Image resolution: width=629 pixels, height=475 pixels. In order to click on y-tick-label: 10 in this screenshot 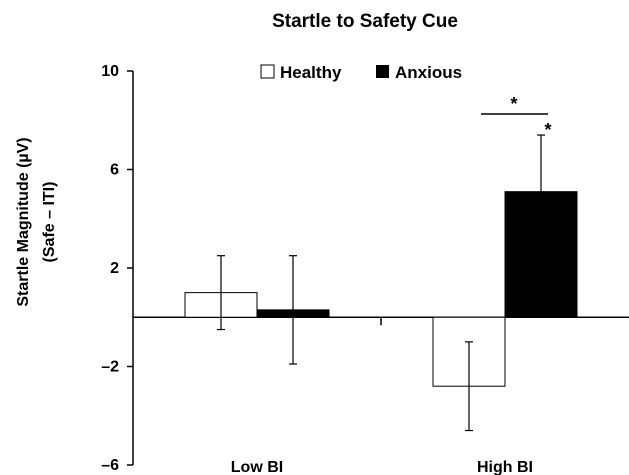, I will do `click(110, 71)`.